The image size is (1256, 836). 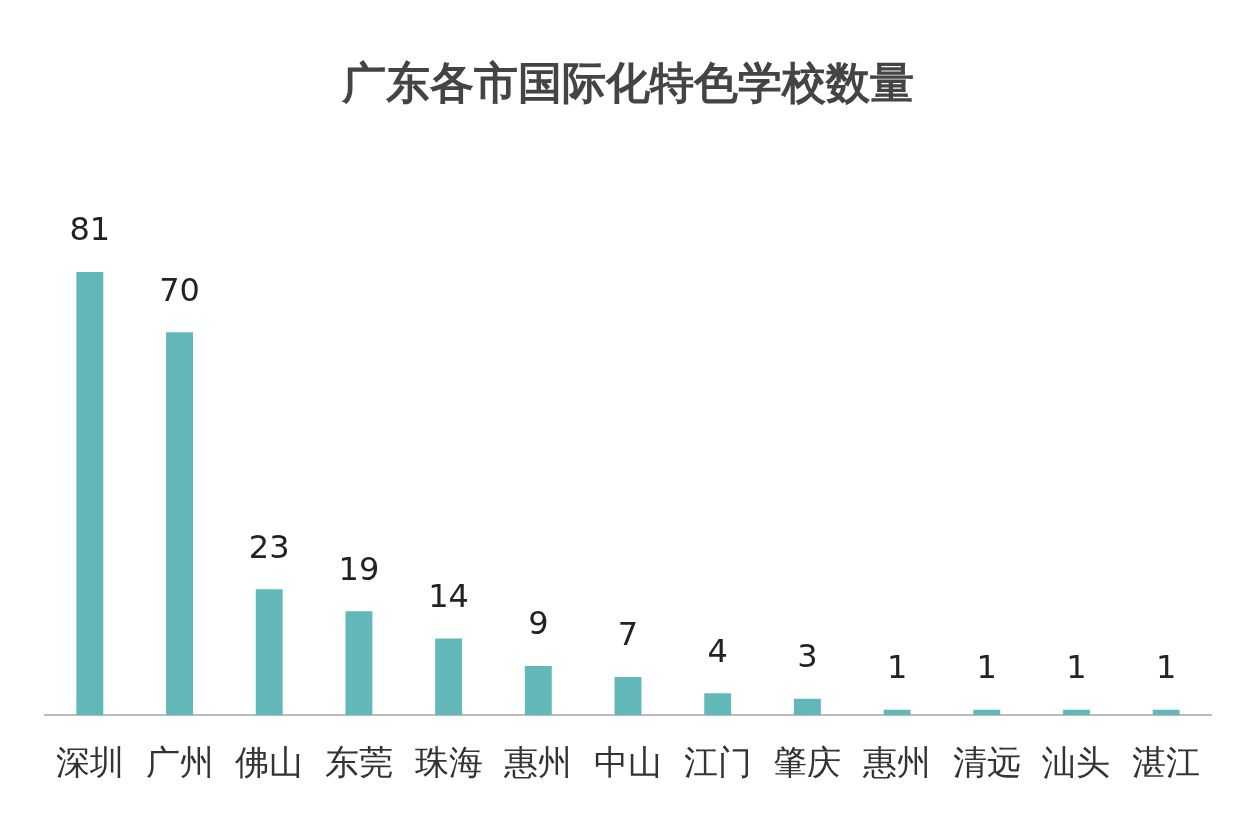 I want to click on data-label: 7, so click(x=628, y=634).